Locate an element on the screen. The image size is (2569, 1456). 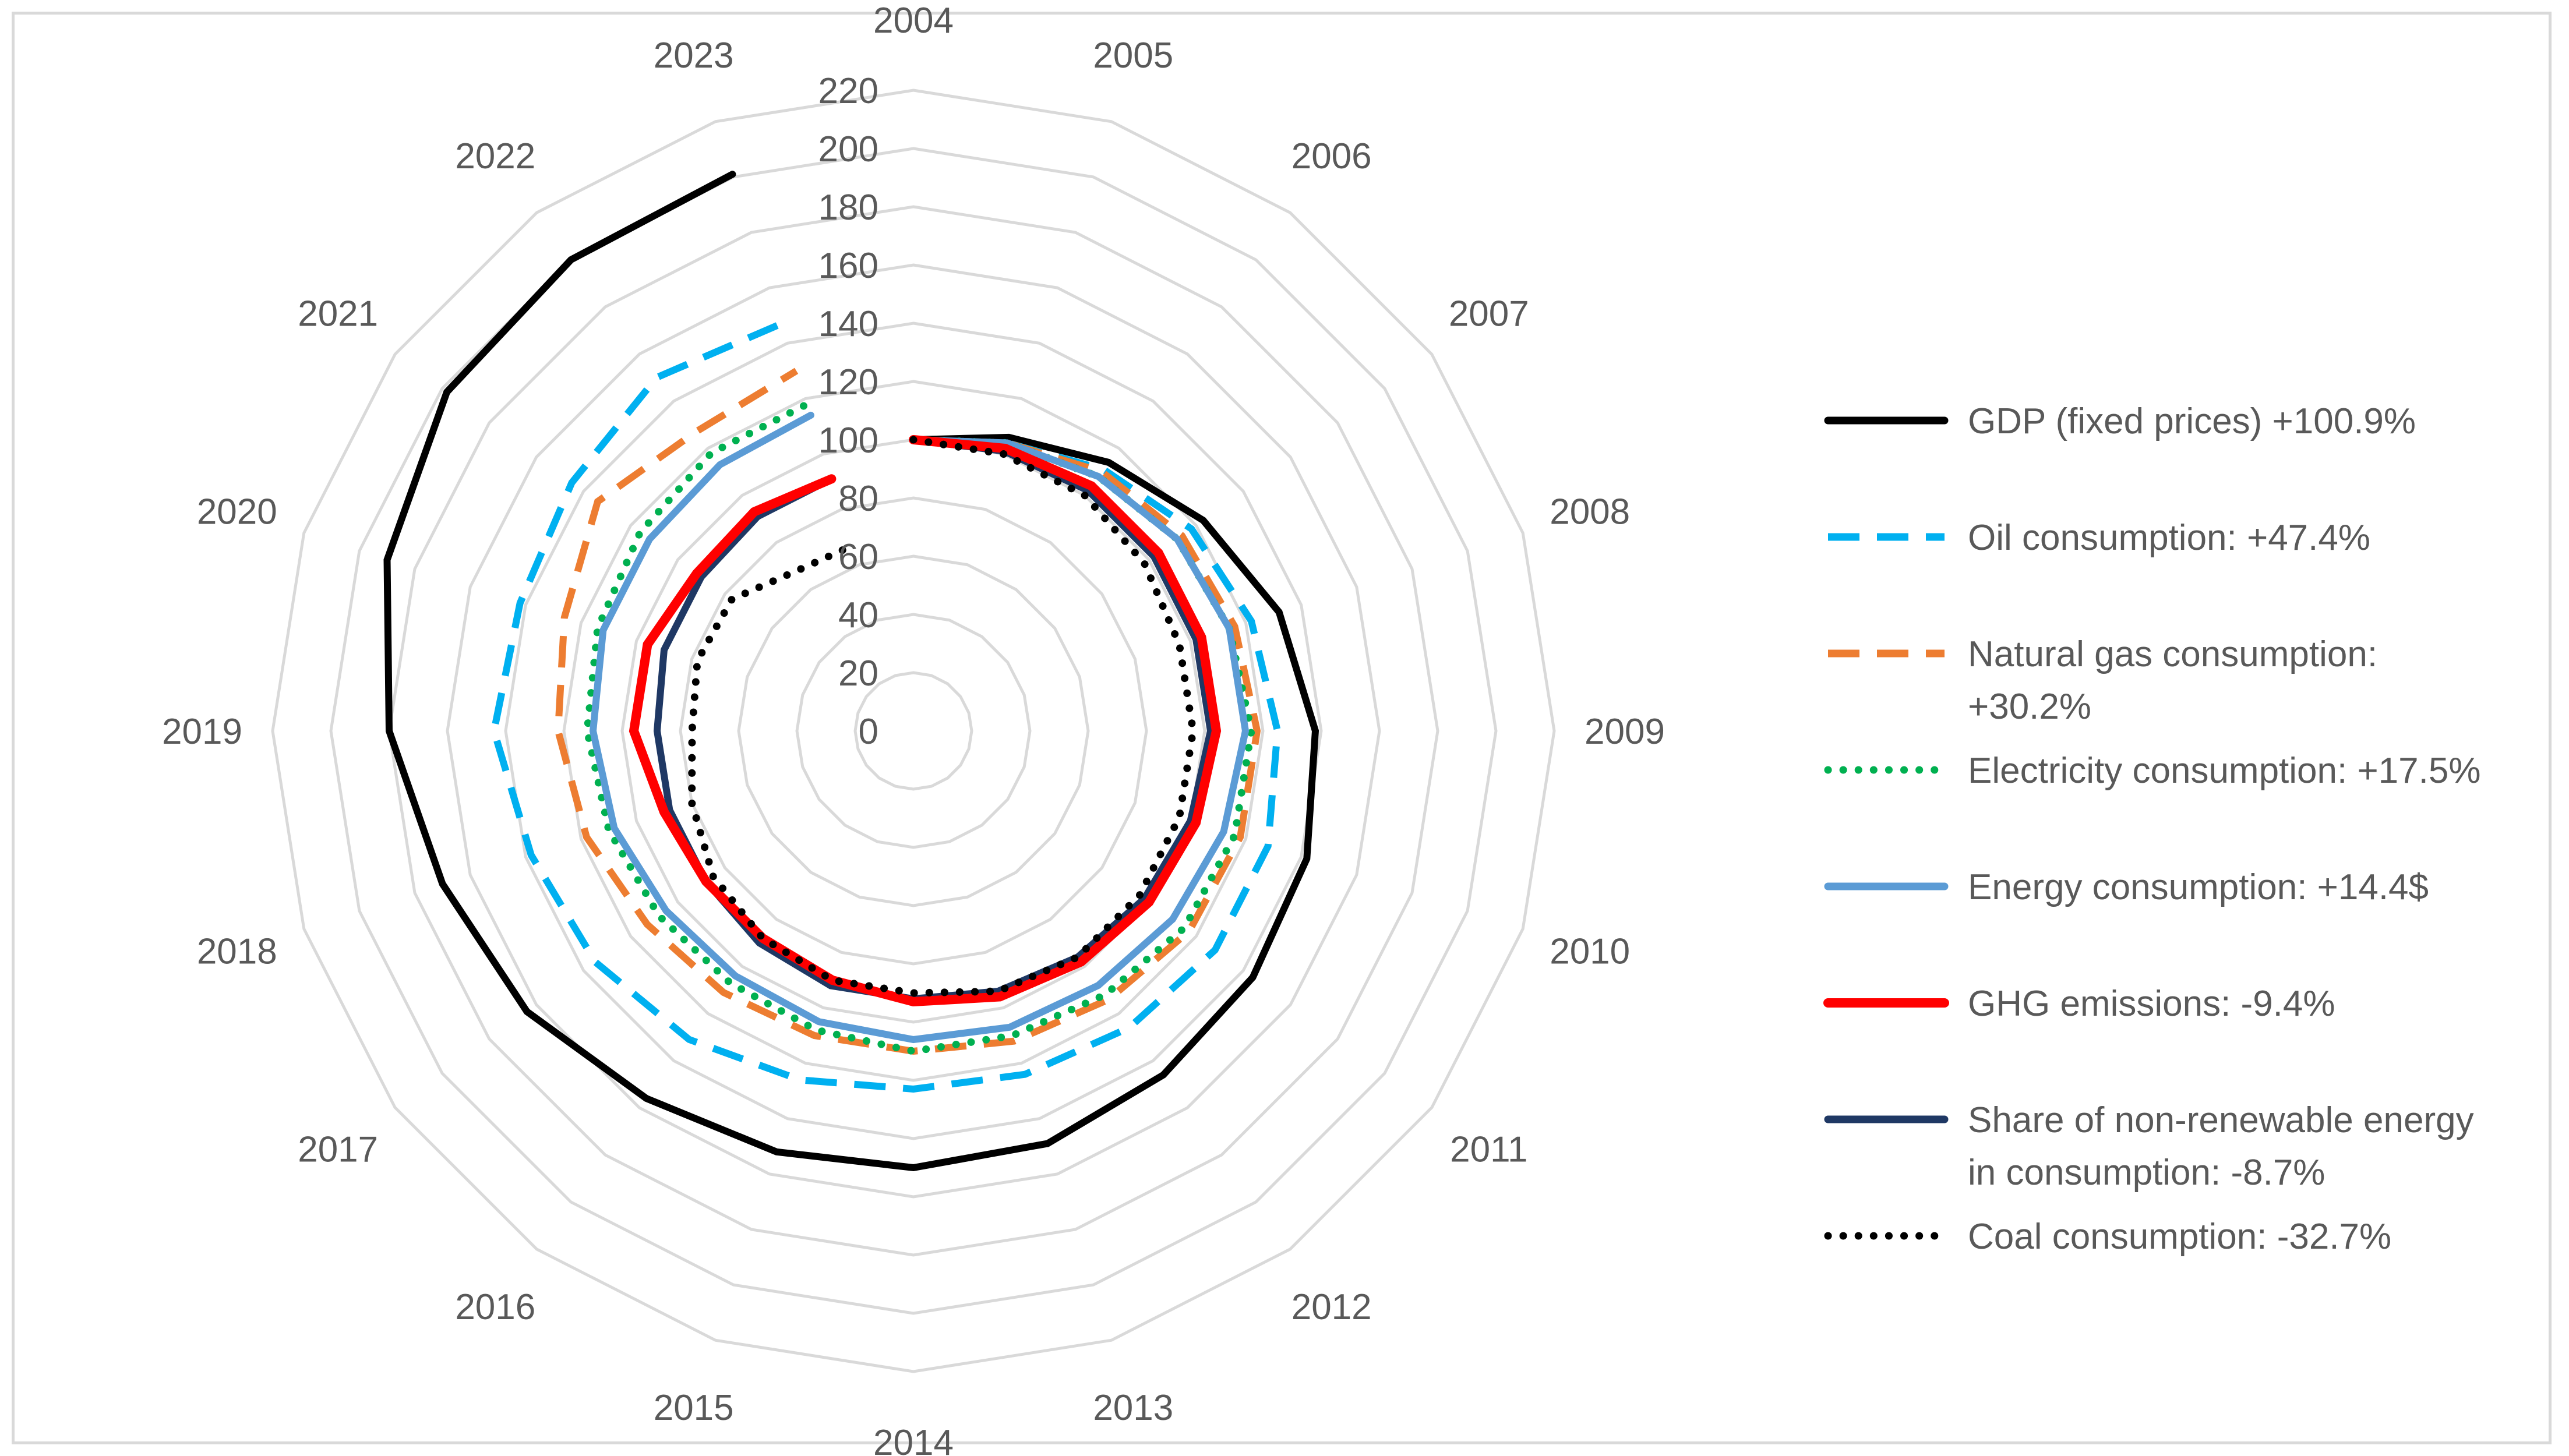
legend-label: Energy consumption: +14.4$ is located at coordinates (2198, 887).